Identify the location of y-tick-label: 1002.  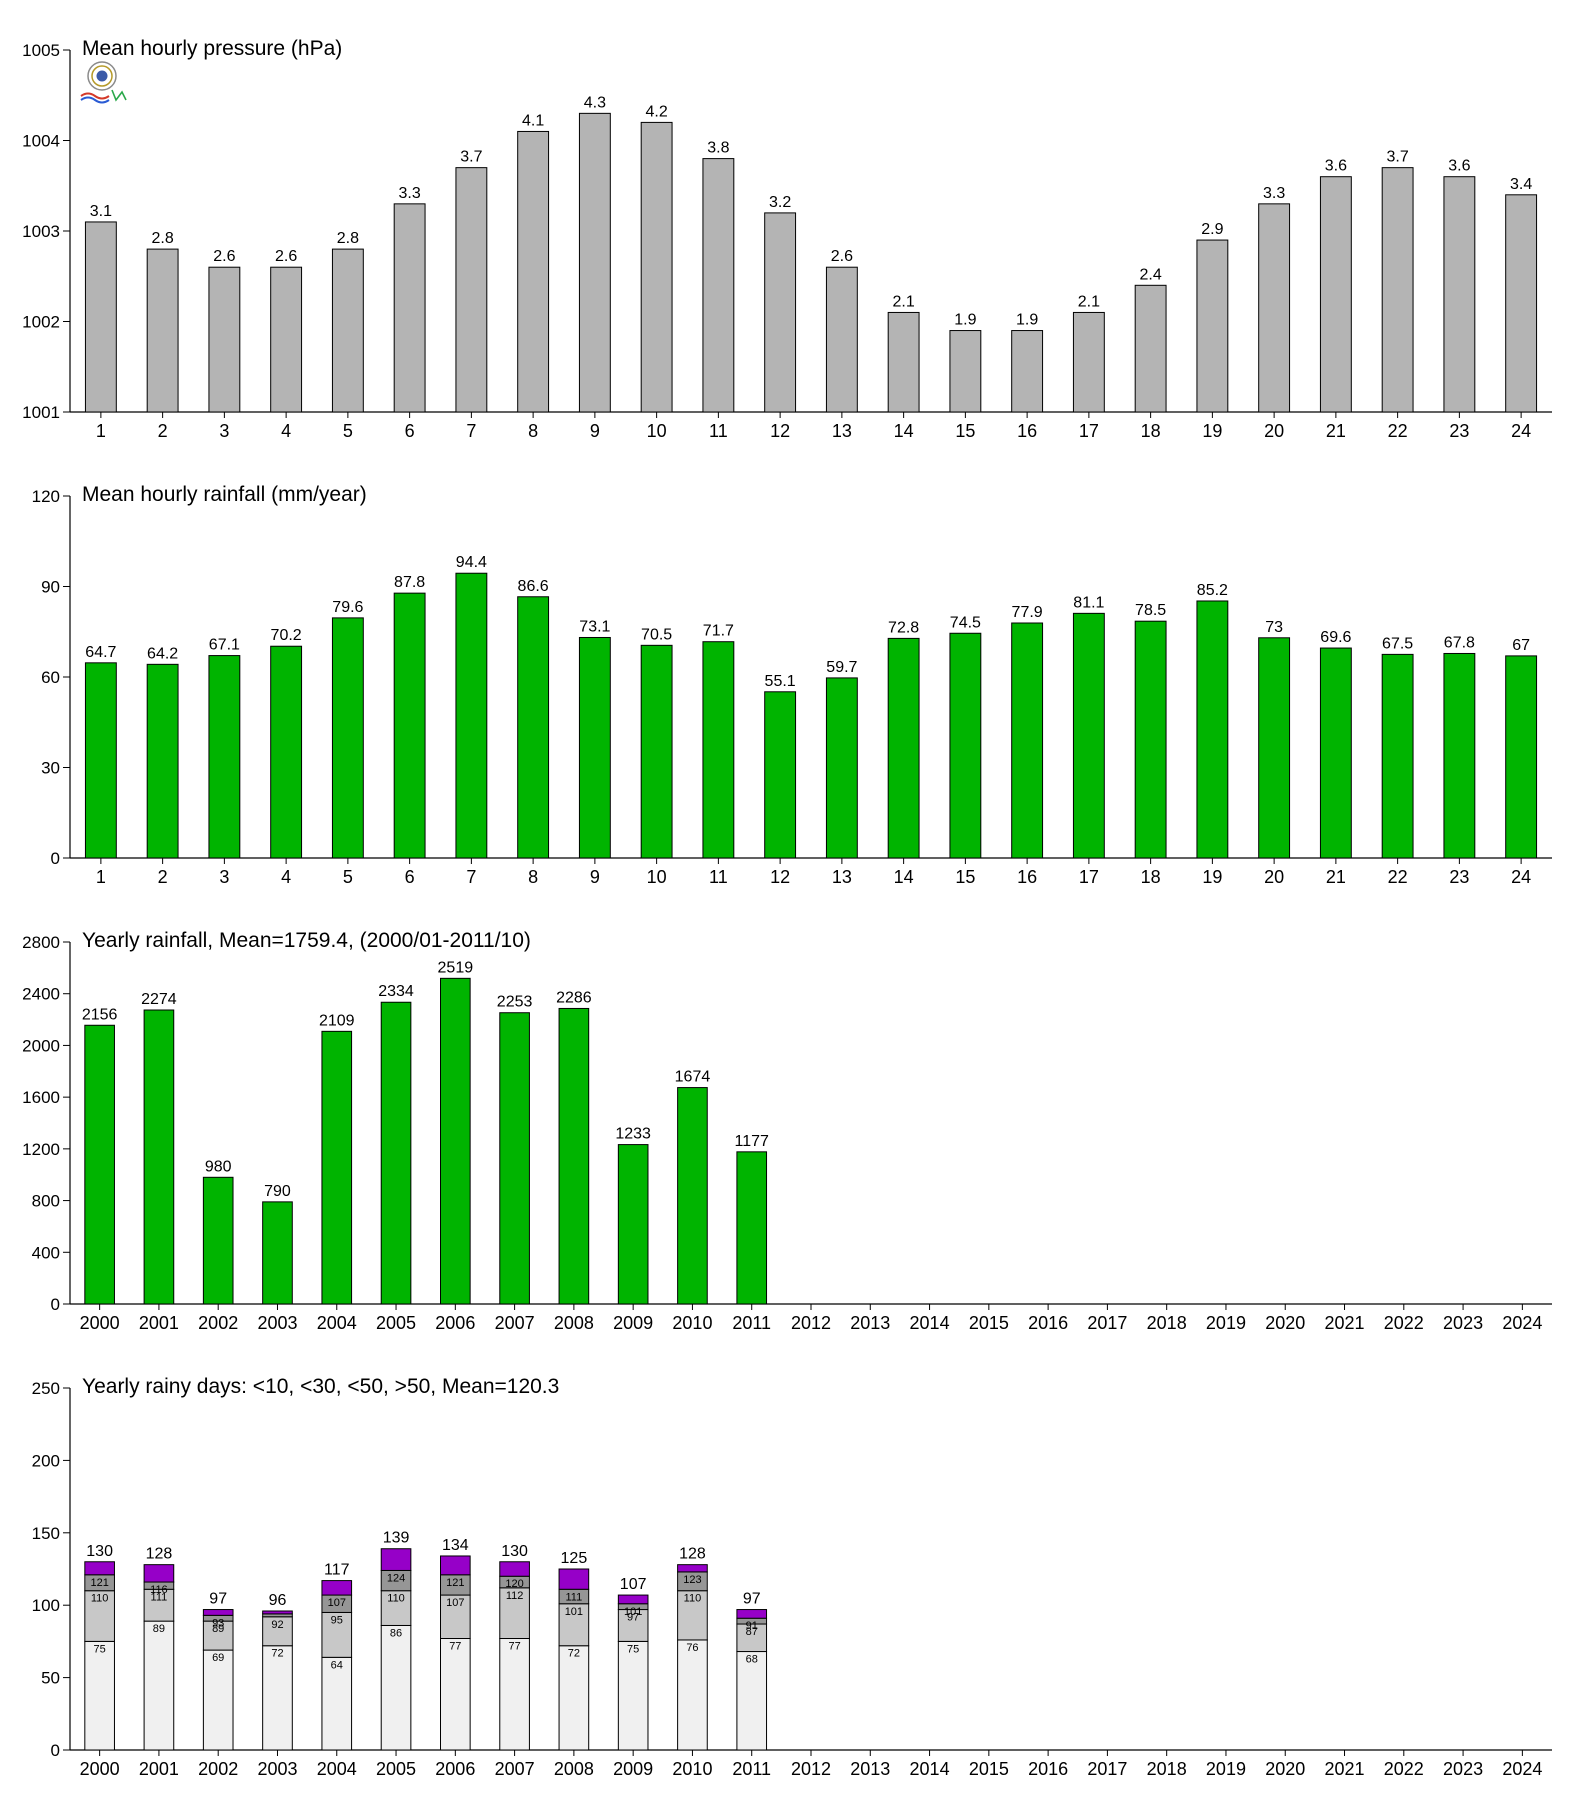
(41, 322).